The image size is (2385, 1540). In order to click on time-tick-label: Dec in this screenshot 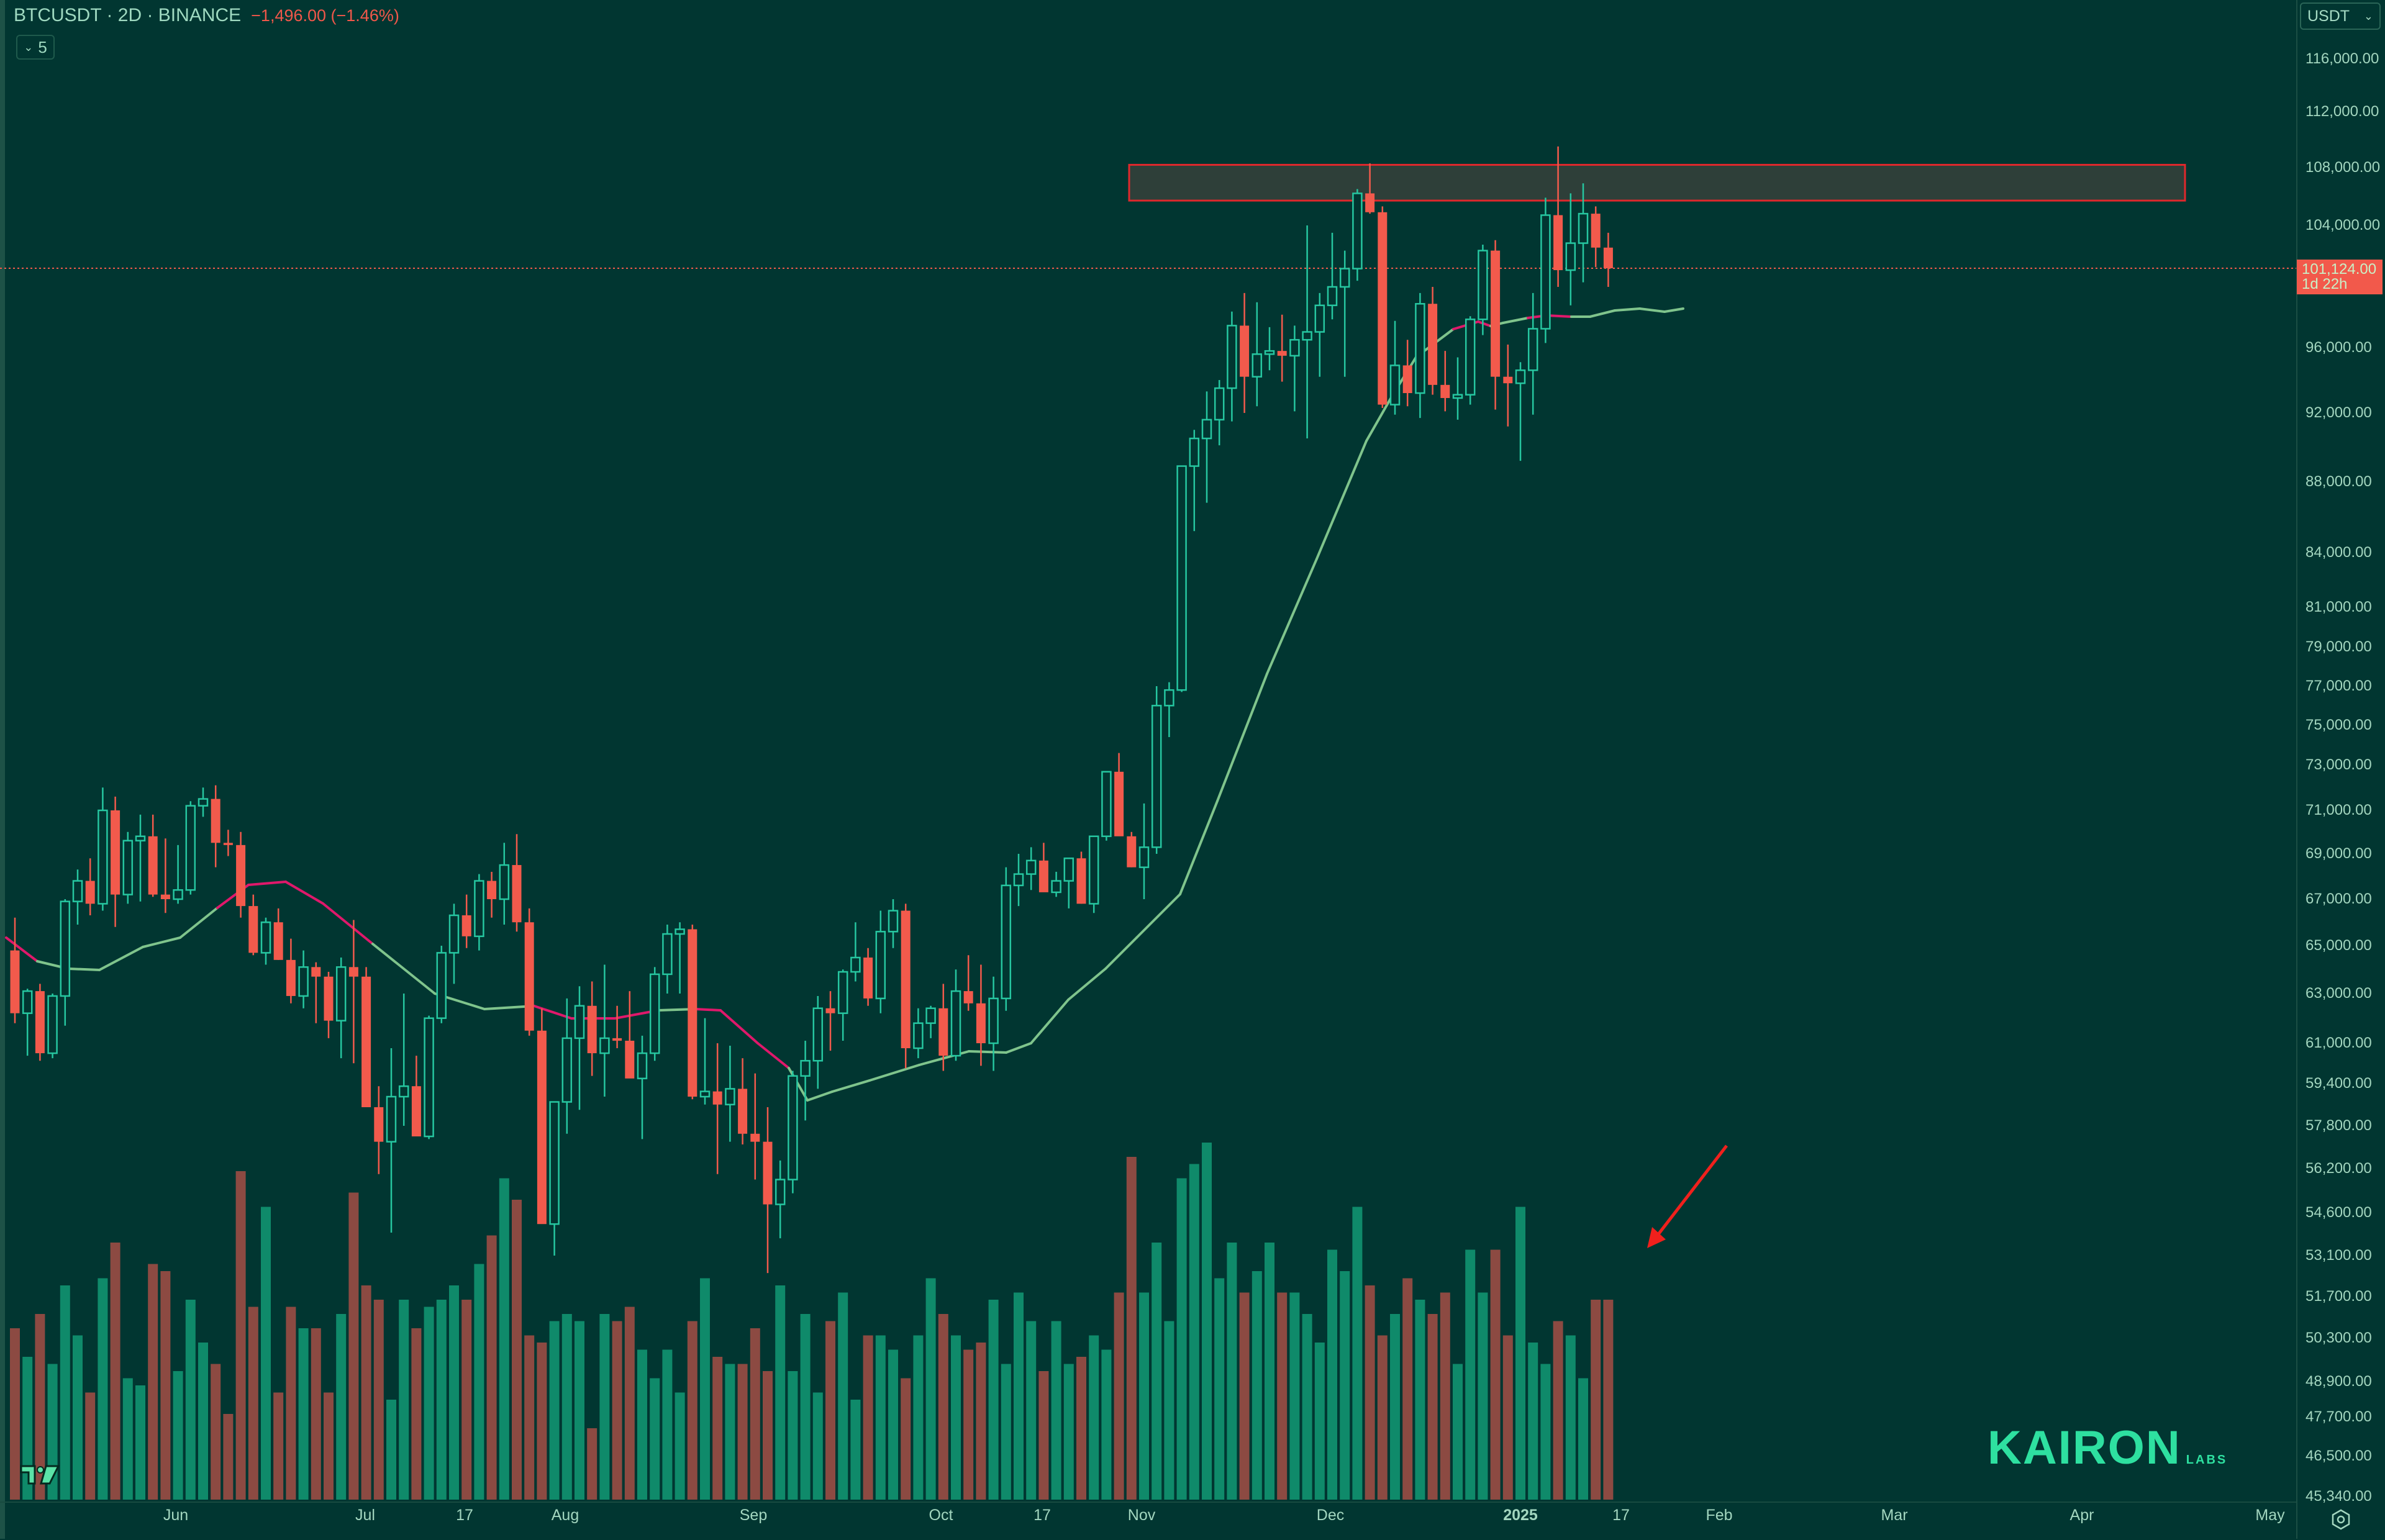, I will do `click(1331, 1515)`.